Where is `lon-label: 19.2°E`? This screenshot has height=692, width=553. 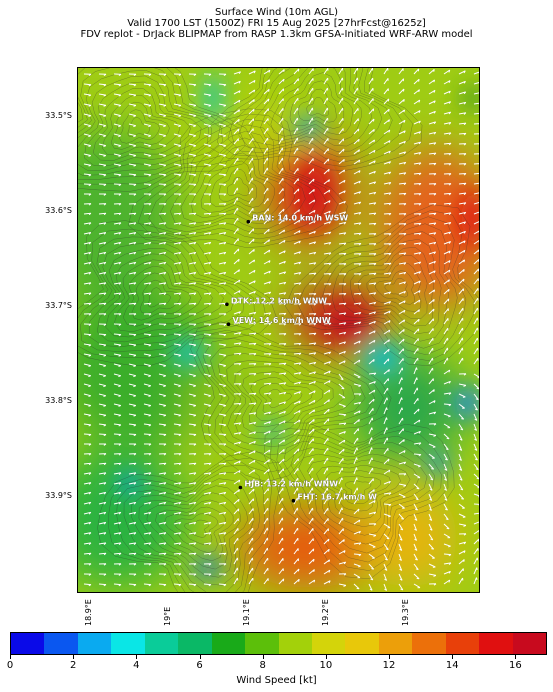 lon-label: 19.2°E is located at coordinates (326, 612).